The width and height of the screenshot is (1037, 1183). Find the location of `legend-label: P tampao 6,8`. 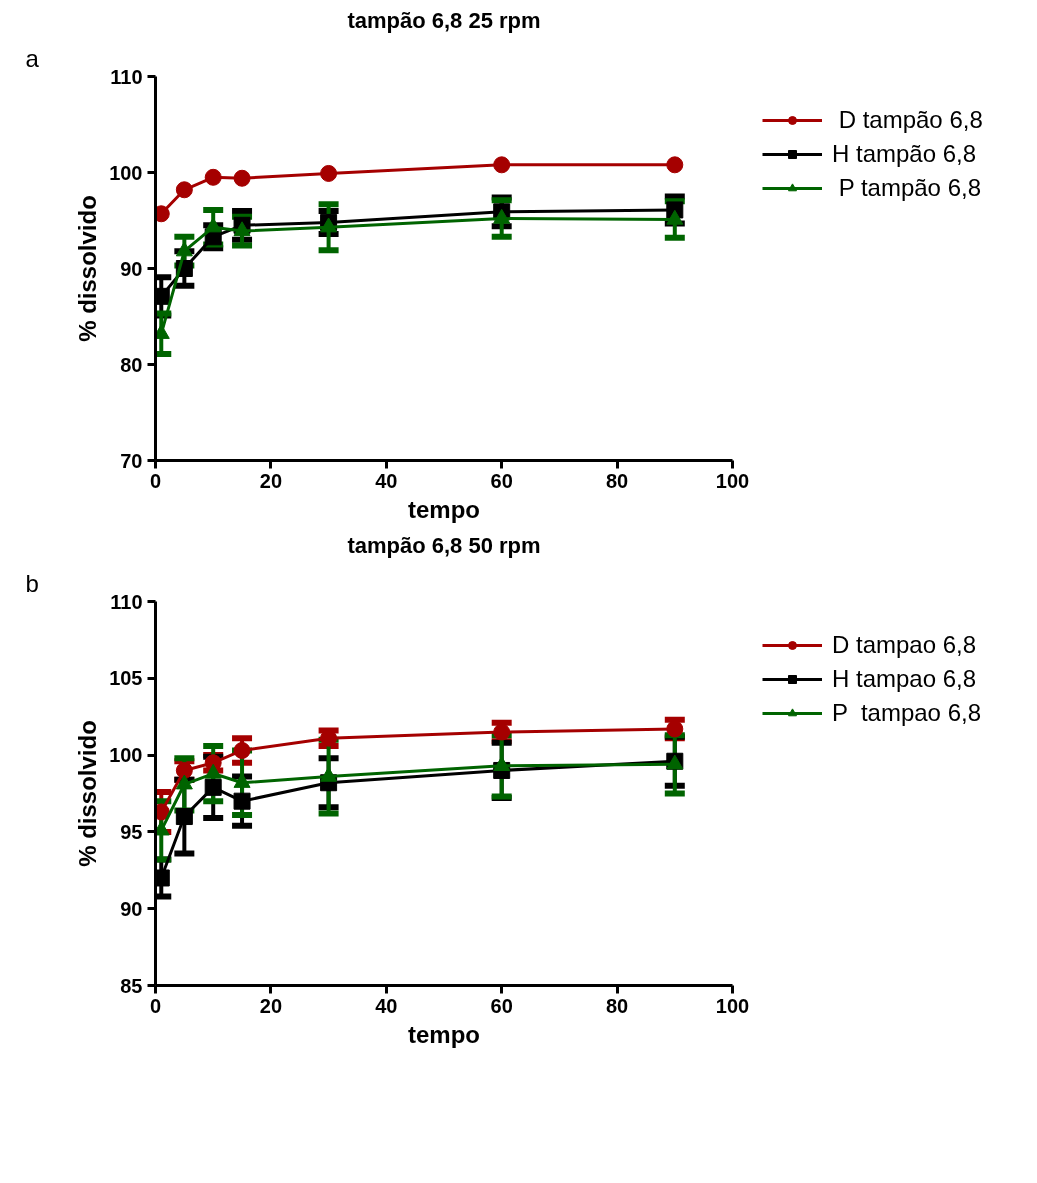

legend-label: P tampao 6,8 is located at coordinates (906, 713).